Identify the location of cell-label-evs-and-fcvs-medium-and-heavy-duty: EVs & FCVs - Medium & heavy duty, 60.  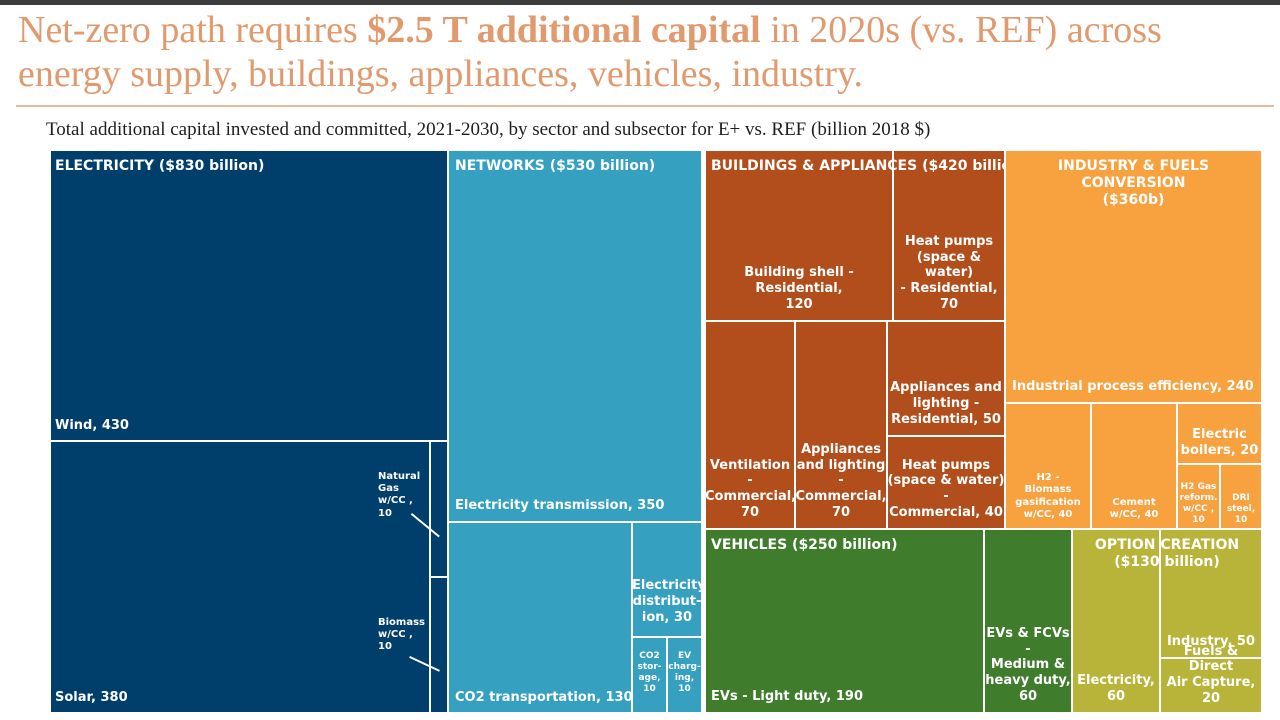
(1028, 665).